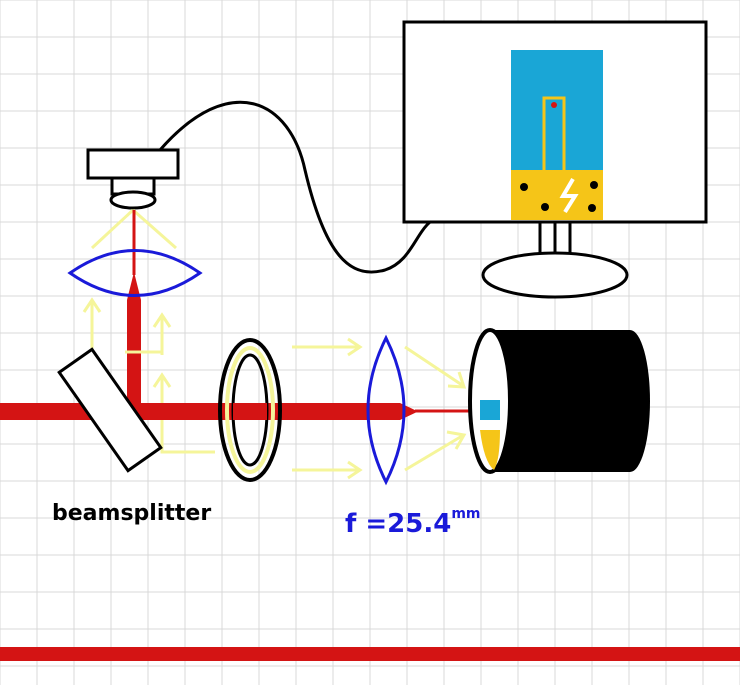 The image size is (740, 685). I want to click on image-wire, so click(554, 135).